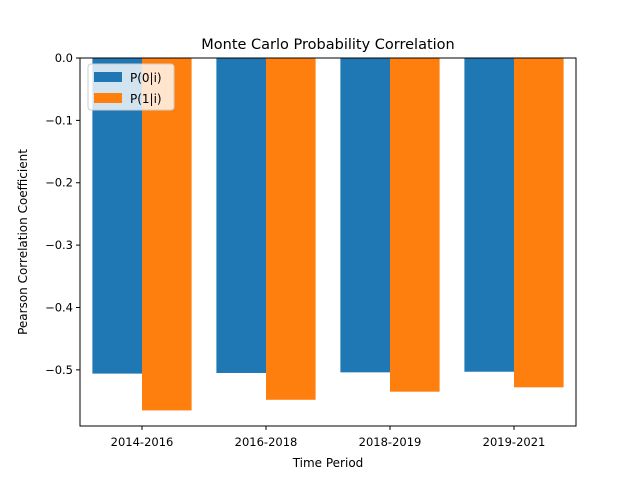 This screenshot has width=640, height=484. Describe the element at coordinates (489, 215) in the screenshot. I see `bar-p0-2019-2021` at that location.